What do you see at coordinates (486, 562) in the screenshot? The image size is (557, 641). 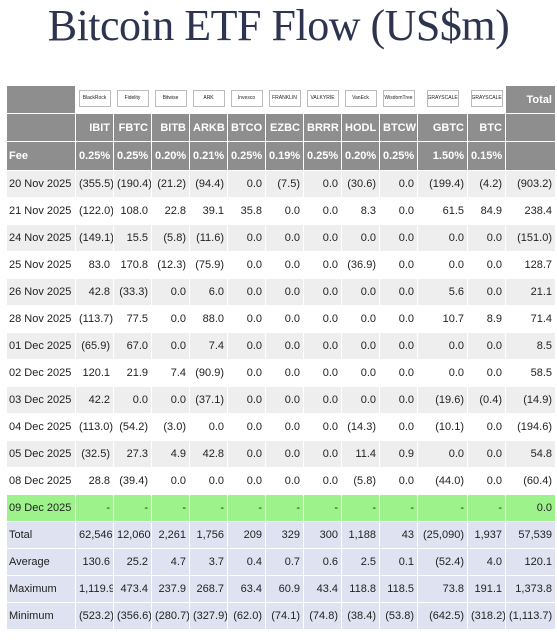 I see `flow-cell: 4.0` at bounding box center [486, 562].